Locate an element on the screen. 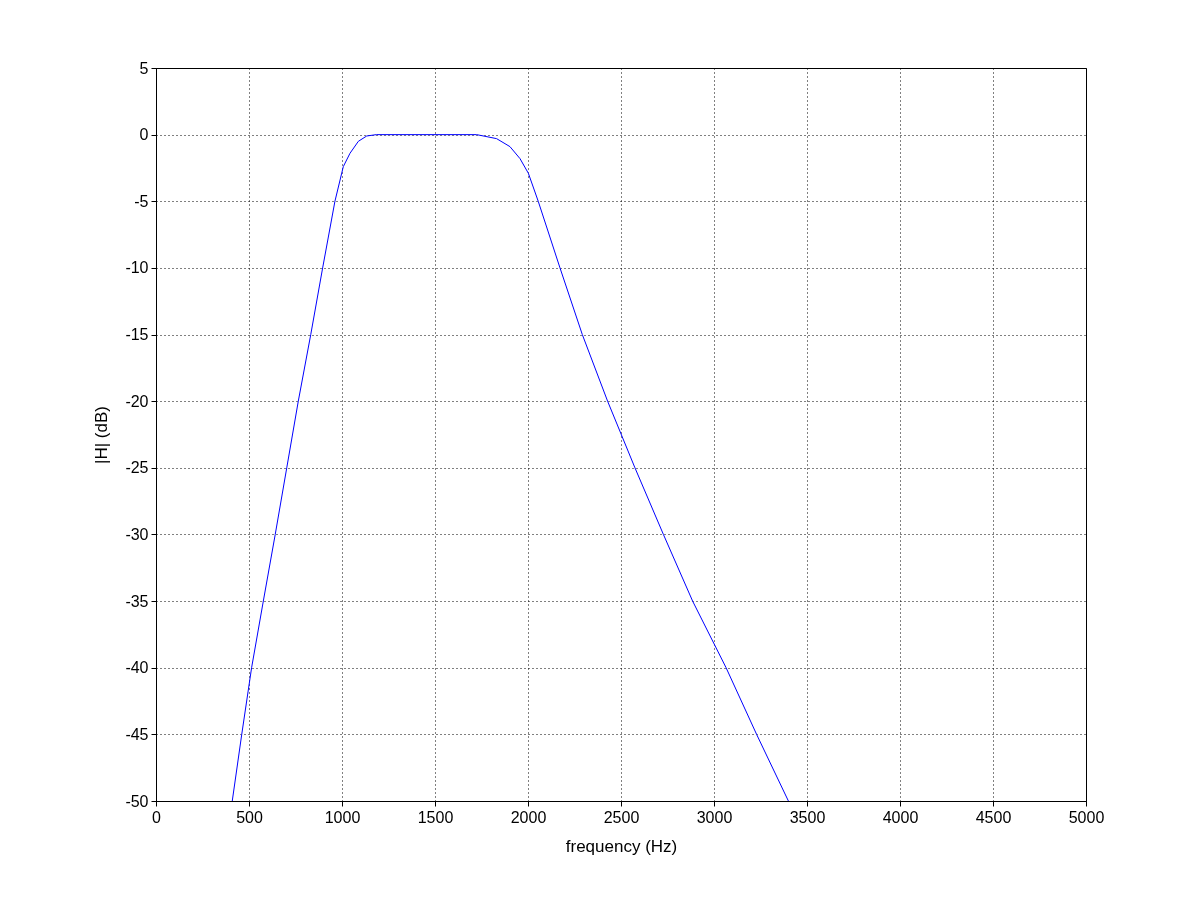  y-tick-label: -50 is located at coordinates (137, 801).